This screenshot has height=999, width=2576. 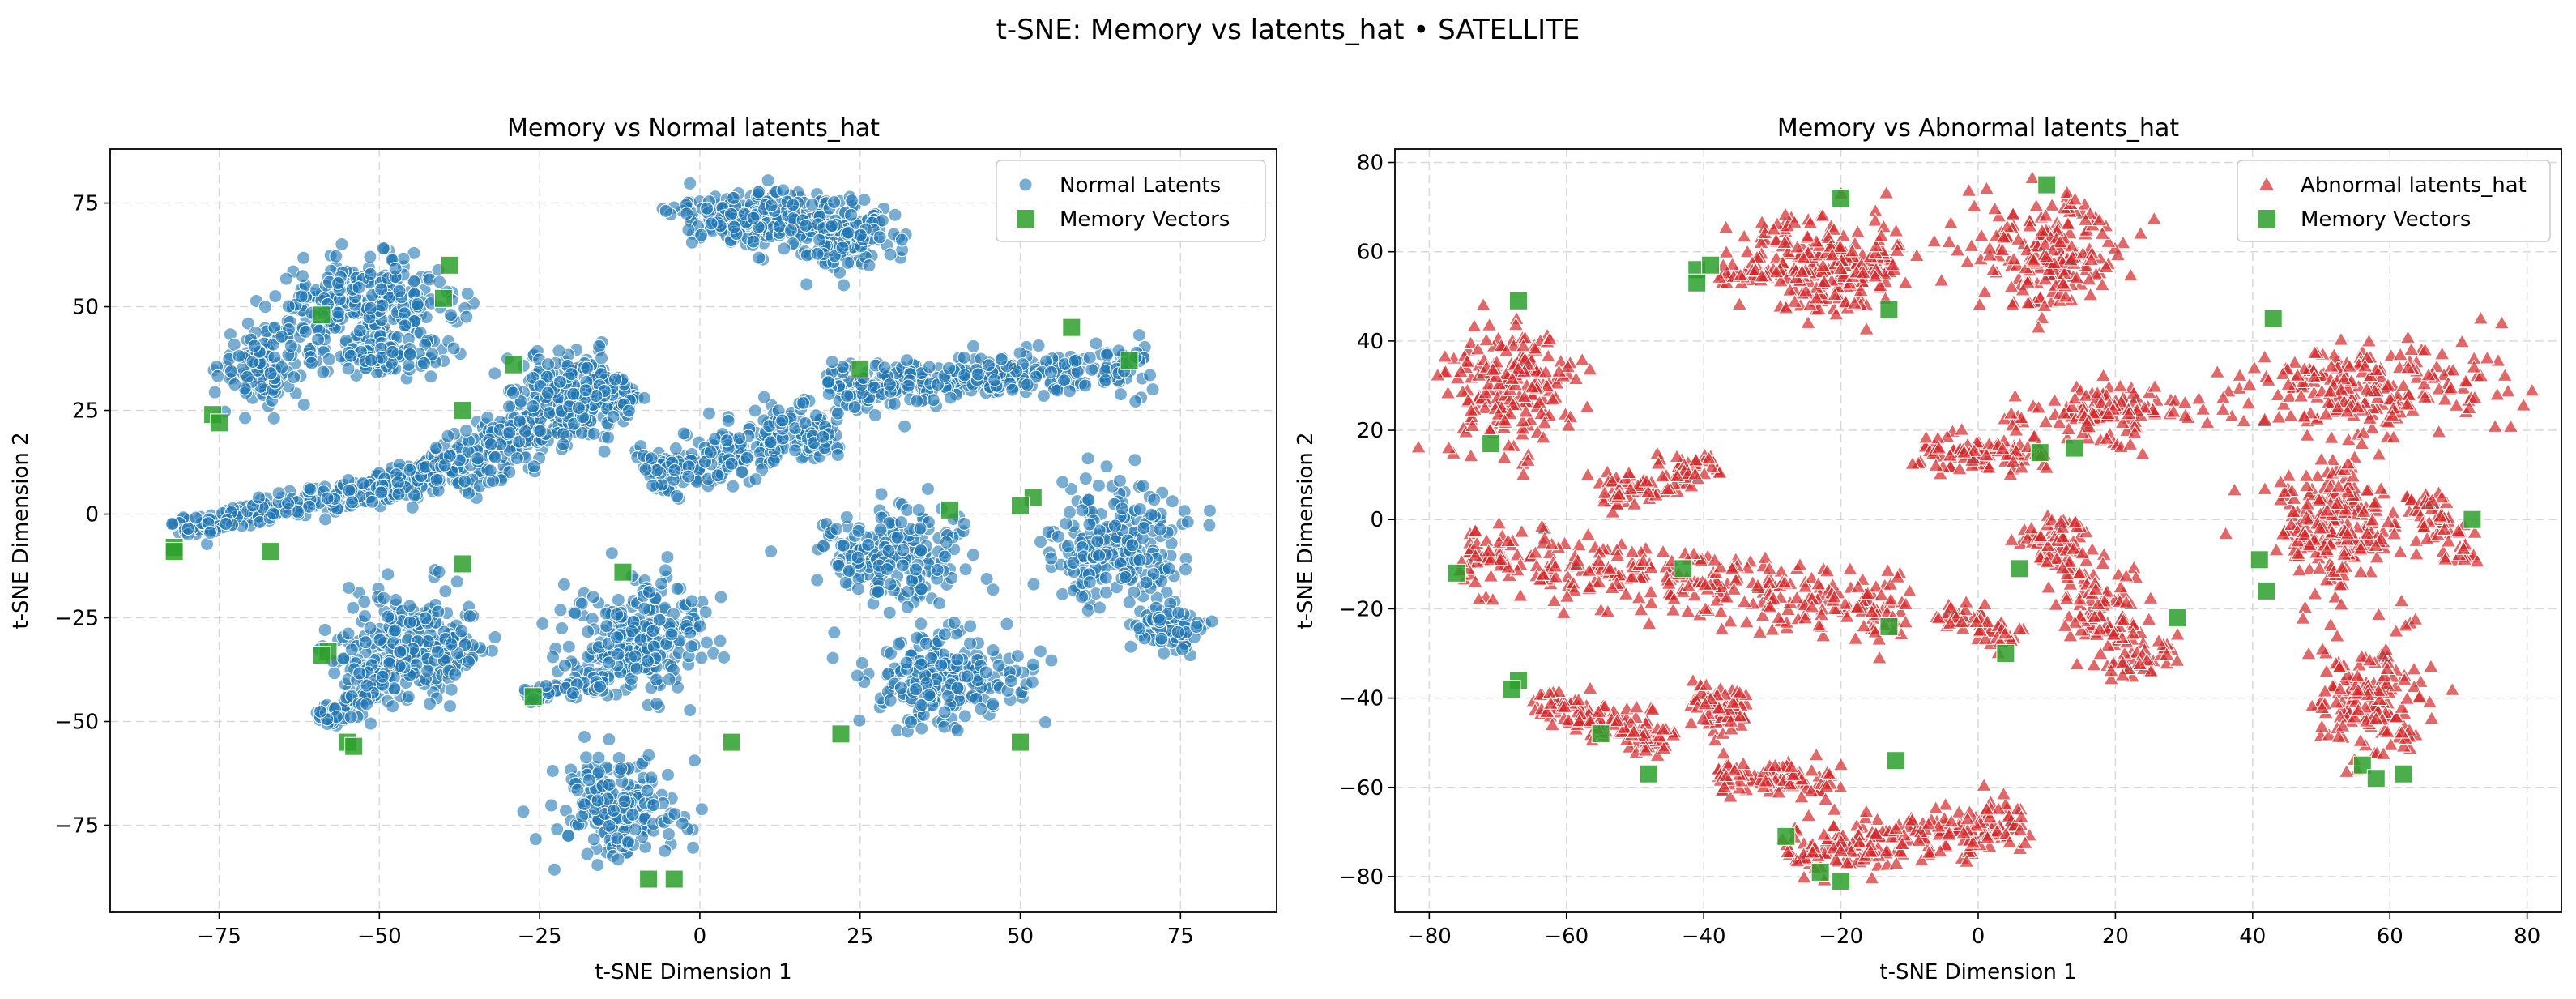 I want to click on y-tick-label: 60, so click(x=1370, y=253).